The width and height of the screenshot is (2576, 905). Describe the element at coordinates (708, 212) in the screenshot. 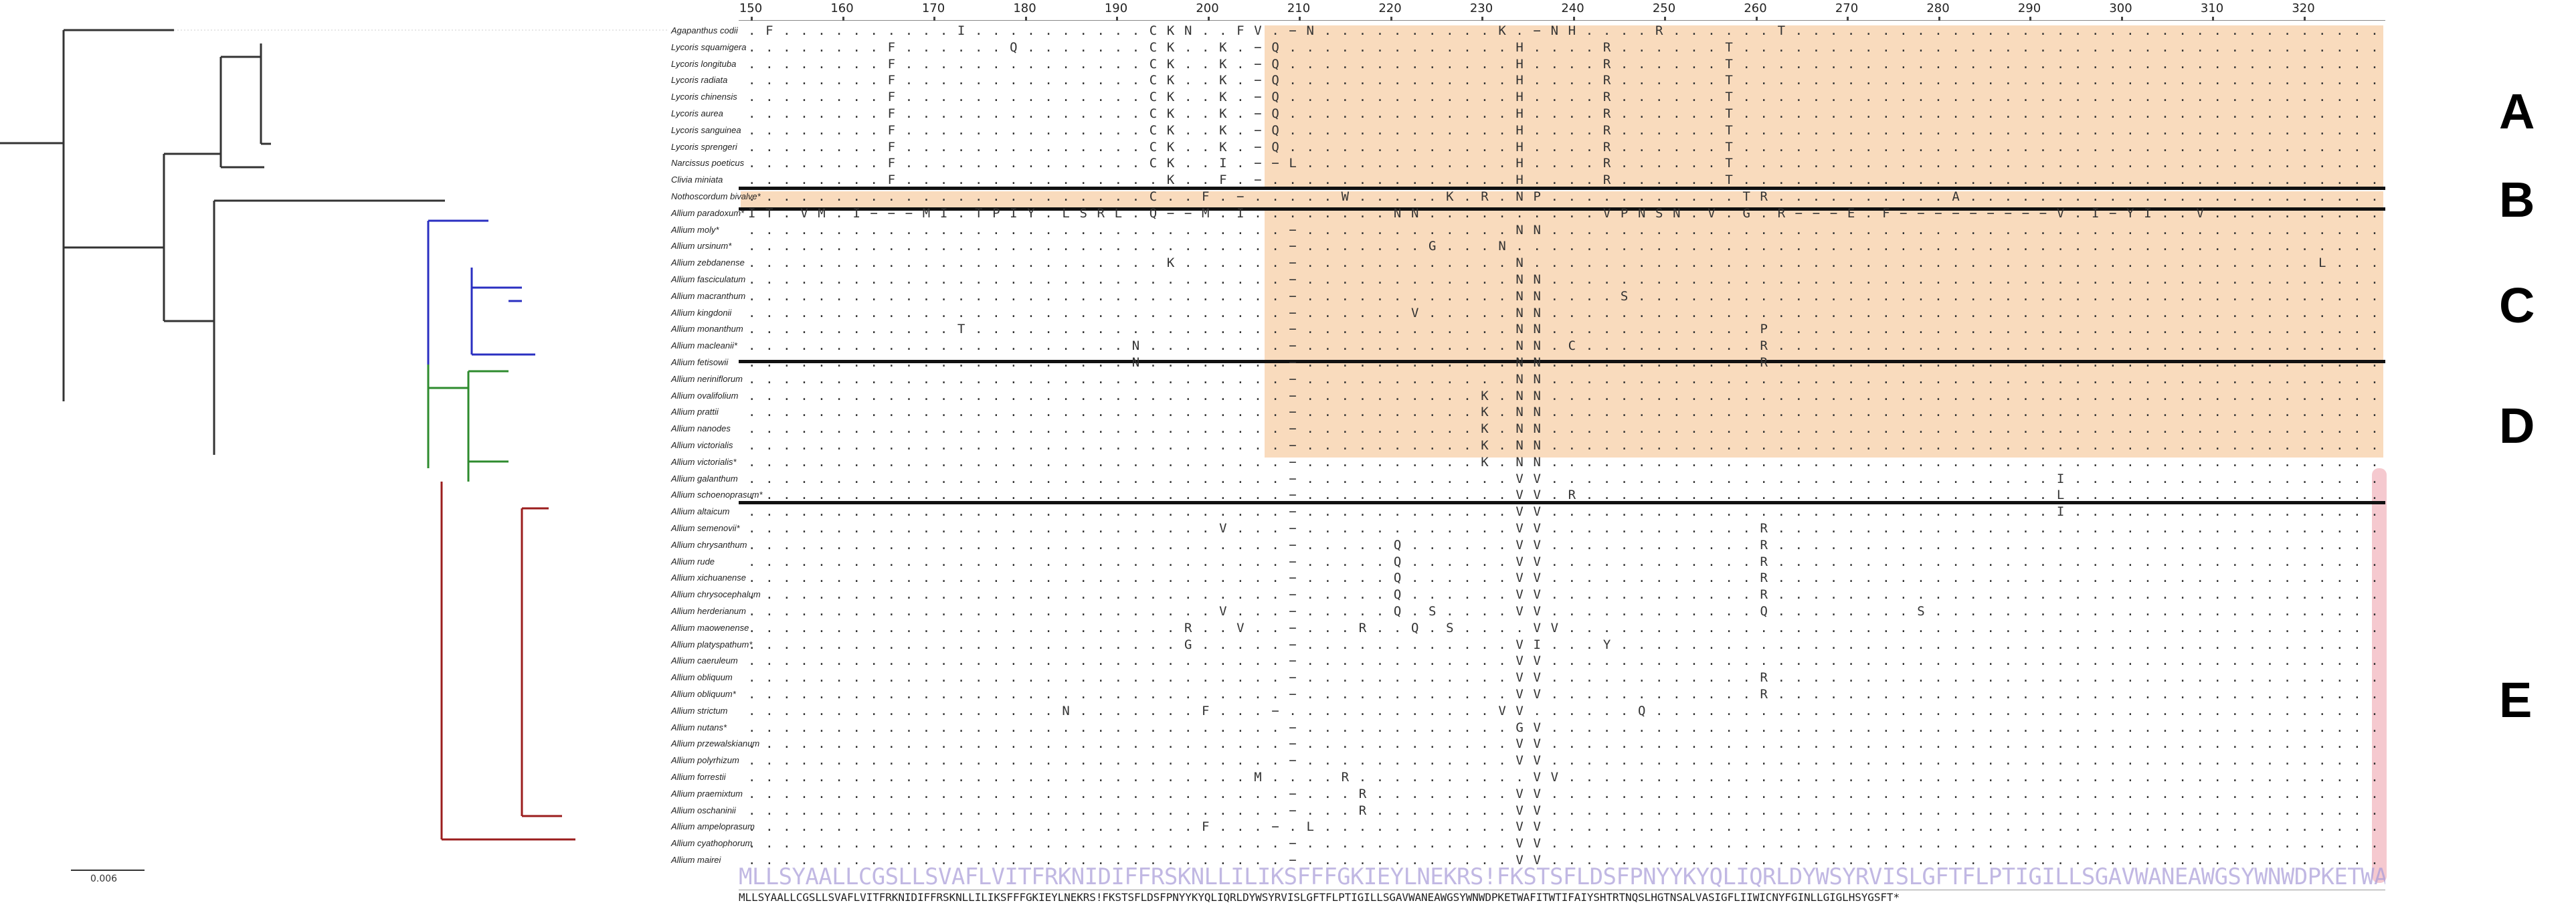

I see `taxon-label: Allium paradoxum*` at that location.